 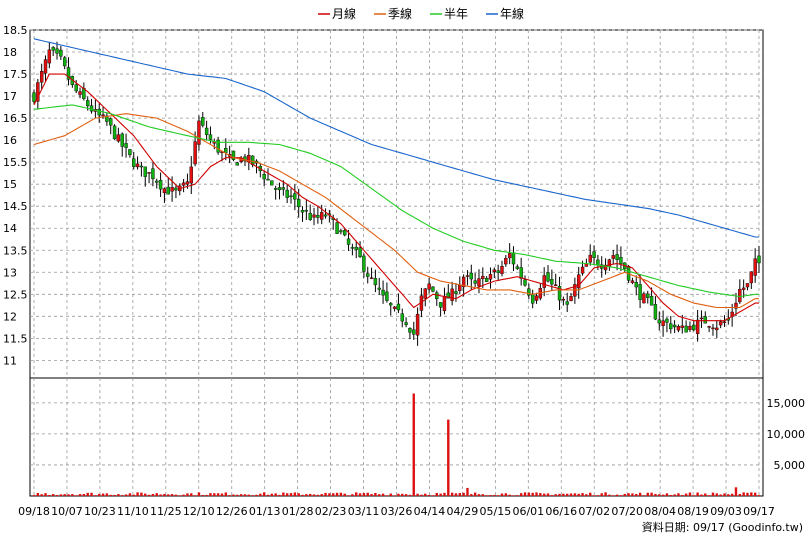 What do you see at coordinates (512, 13) in the screenshot?
I see `legend-label-3: 年線` at bounding box center [512, 13].